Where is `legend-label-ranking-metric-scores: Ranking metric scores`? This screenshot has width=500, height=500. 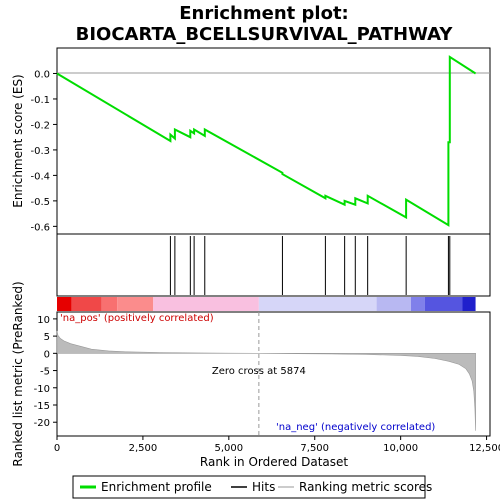 legend-label-ranking-metric-scores: Ranking metric scores is located at coordinates (365, 487).